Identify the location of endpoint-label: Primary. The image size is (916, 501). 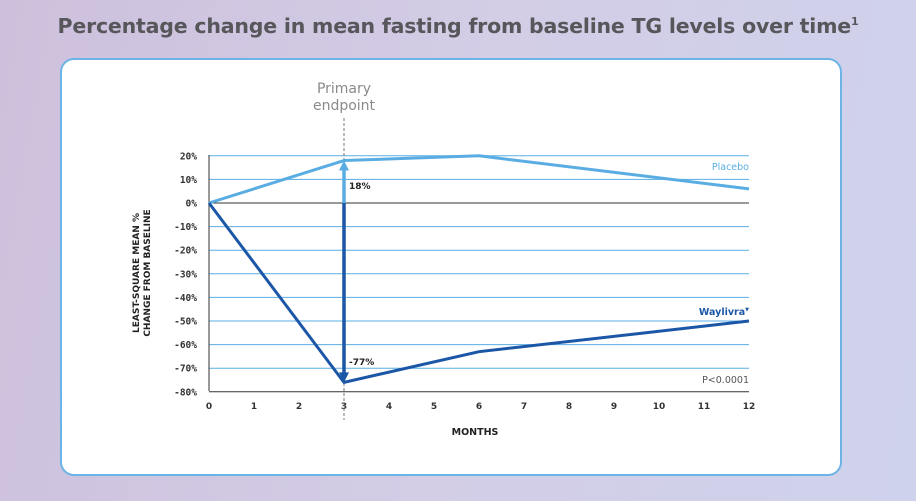
(344, 89).